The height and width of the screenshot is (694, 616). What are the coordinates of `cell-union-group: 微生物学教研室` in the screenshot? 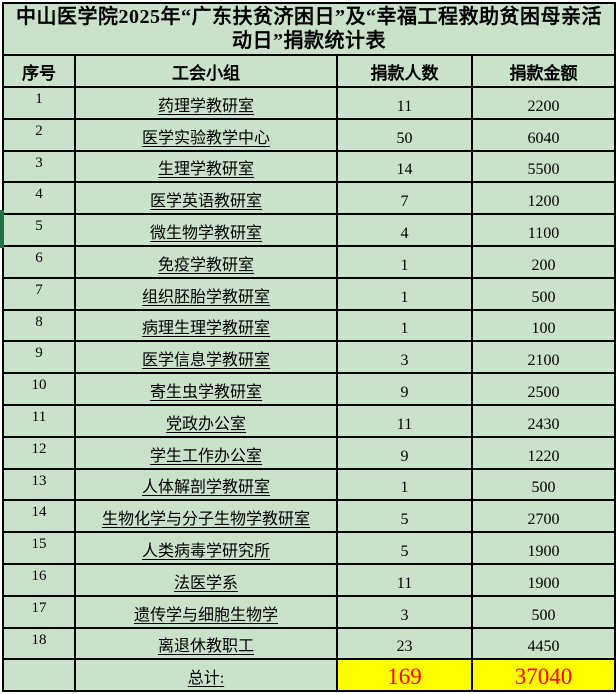 It's located at (206, 230).